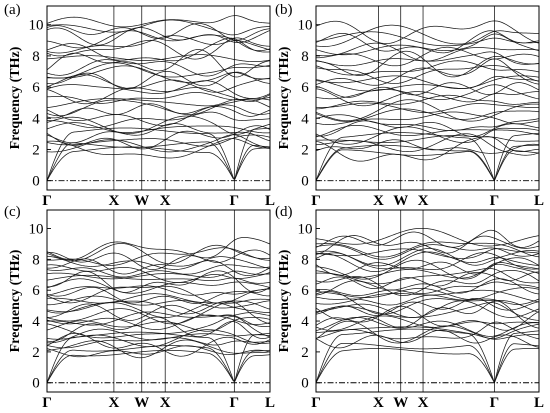 This screenshot has width=550, height=413. Describe the element at coordinates (36, 150) in the screenshot. I see `y-tick-label: 2` at that location.